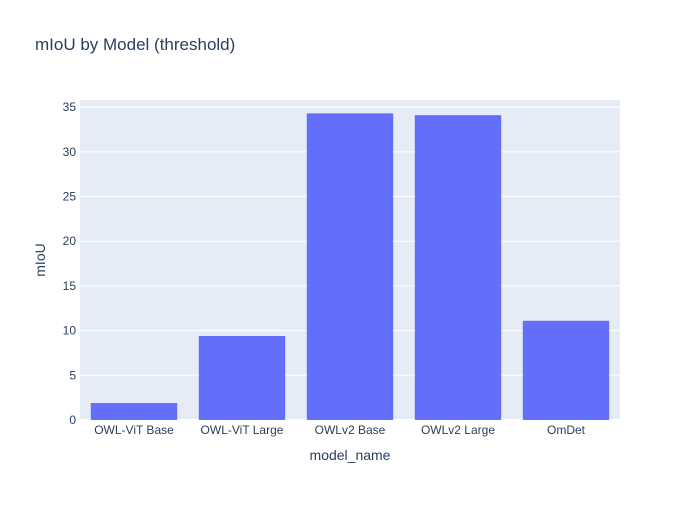  What do you see at coordinates (458, 430) in the screenshot?
I see `x-tick-label: OWLv2 Large` at bounding box center [458, 430].